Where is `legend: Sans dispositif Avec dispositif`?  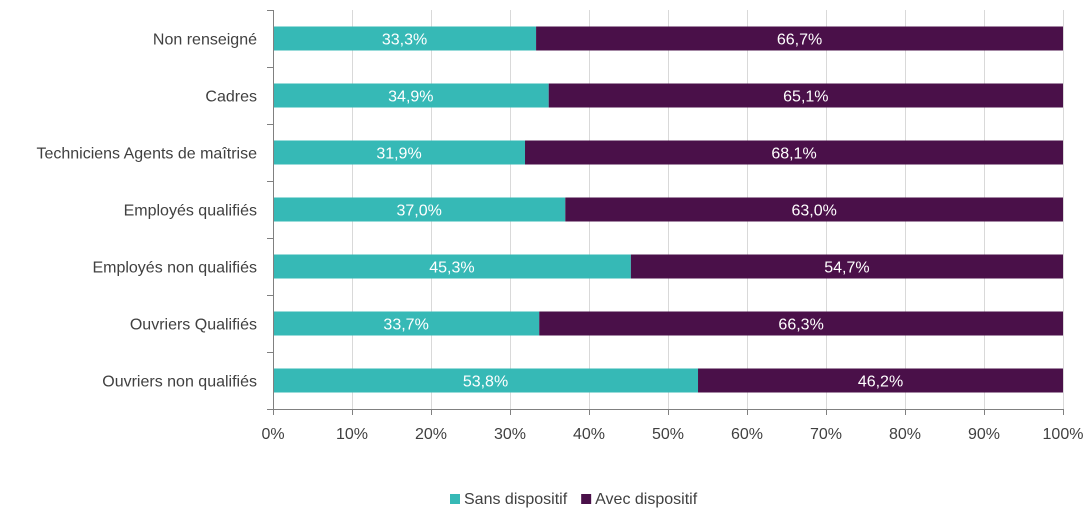
legend: Sans dispositif Avec dispositif is located at coordinates (574, 499).